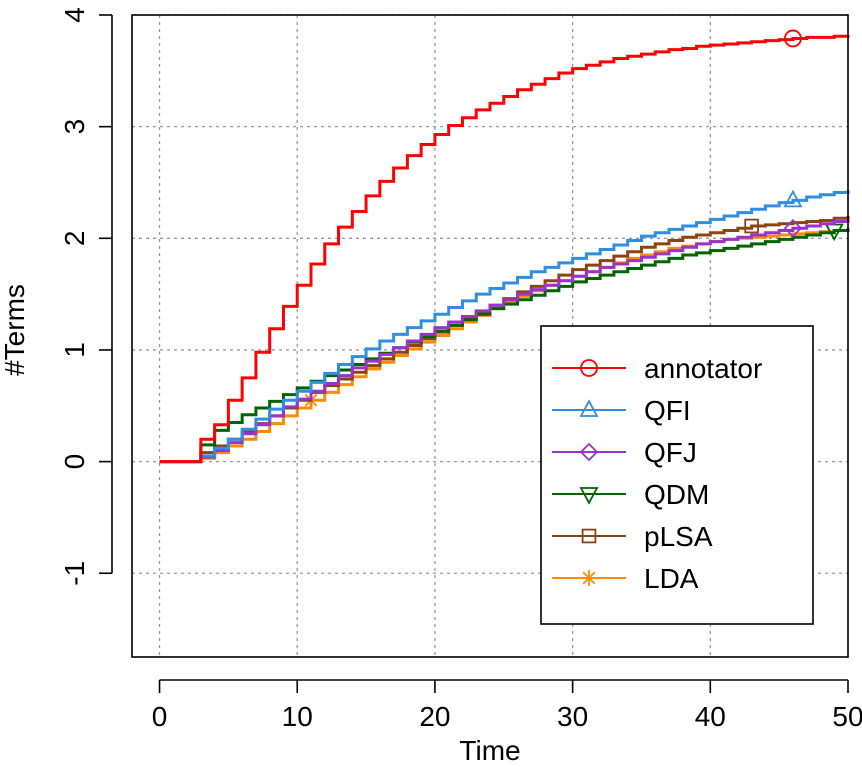 This screenshot has height=767, width=862. I want to click on legend: annotator QFI QFJ QDM pLSA LDA, so click(677, 475).